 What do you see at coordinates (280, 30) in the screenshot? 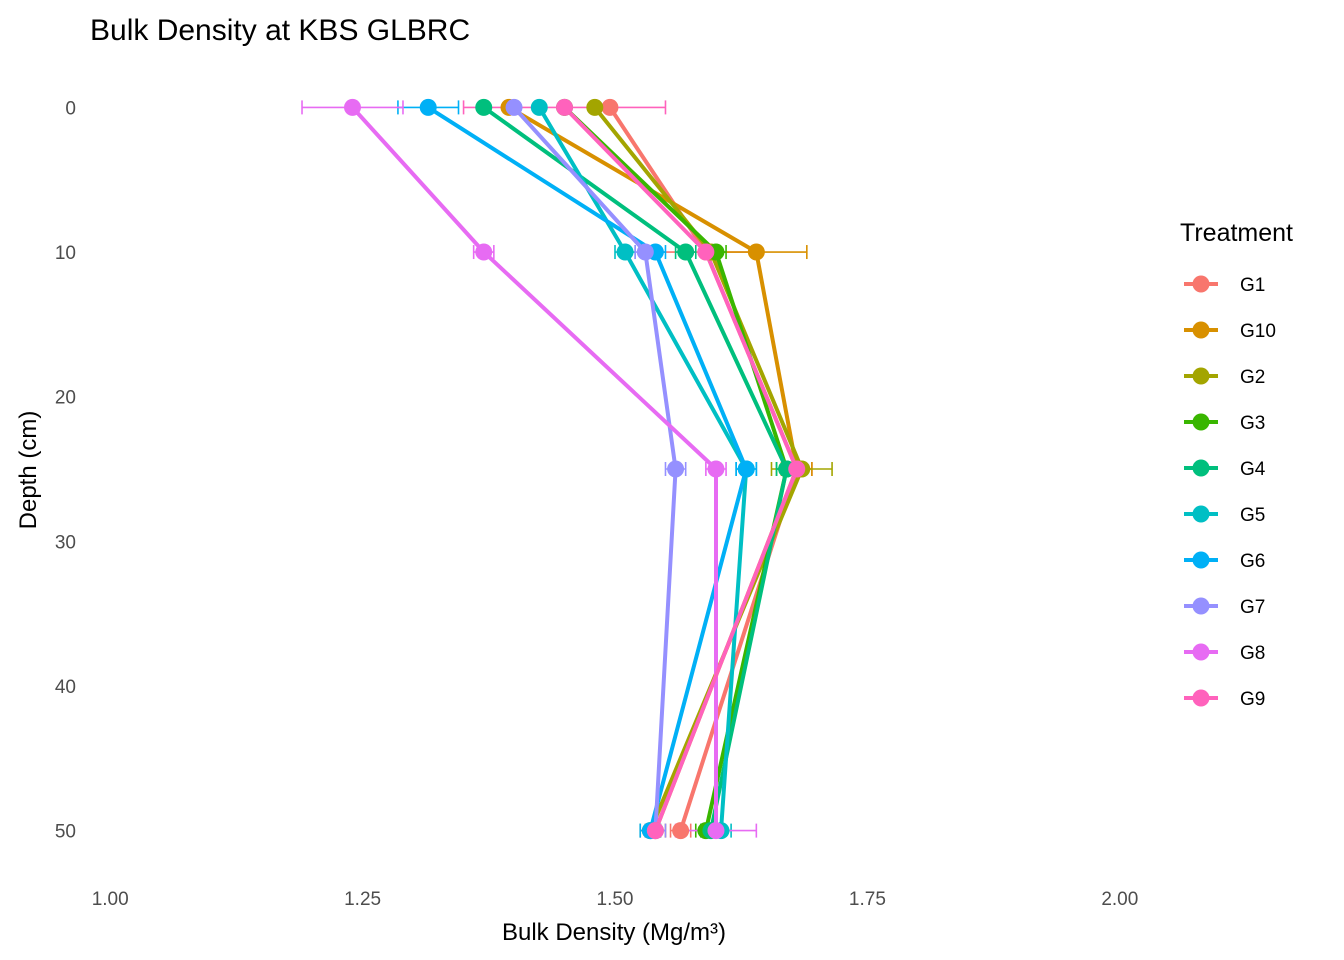
I see `chart-title: Bulk Density at KBS GLBRC` at bounding box center [280, 30].